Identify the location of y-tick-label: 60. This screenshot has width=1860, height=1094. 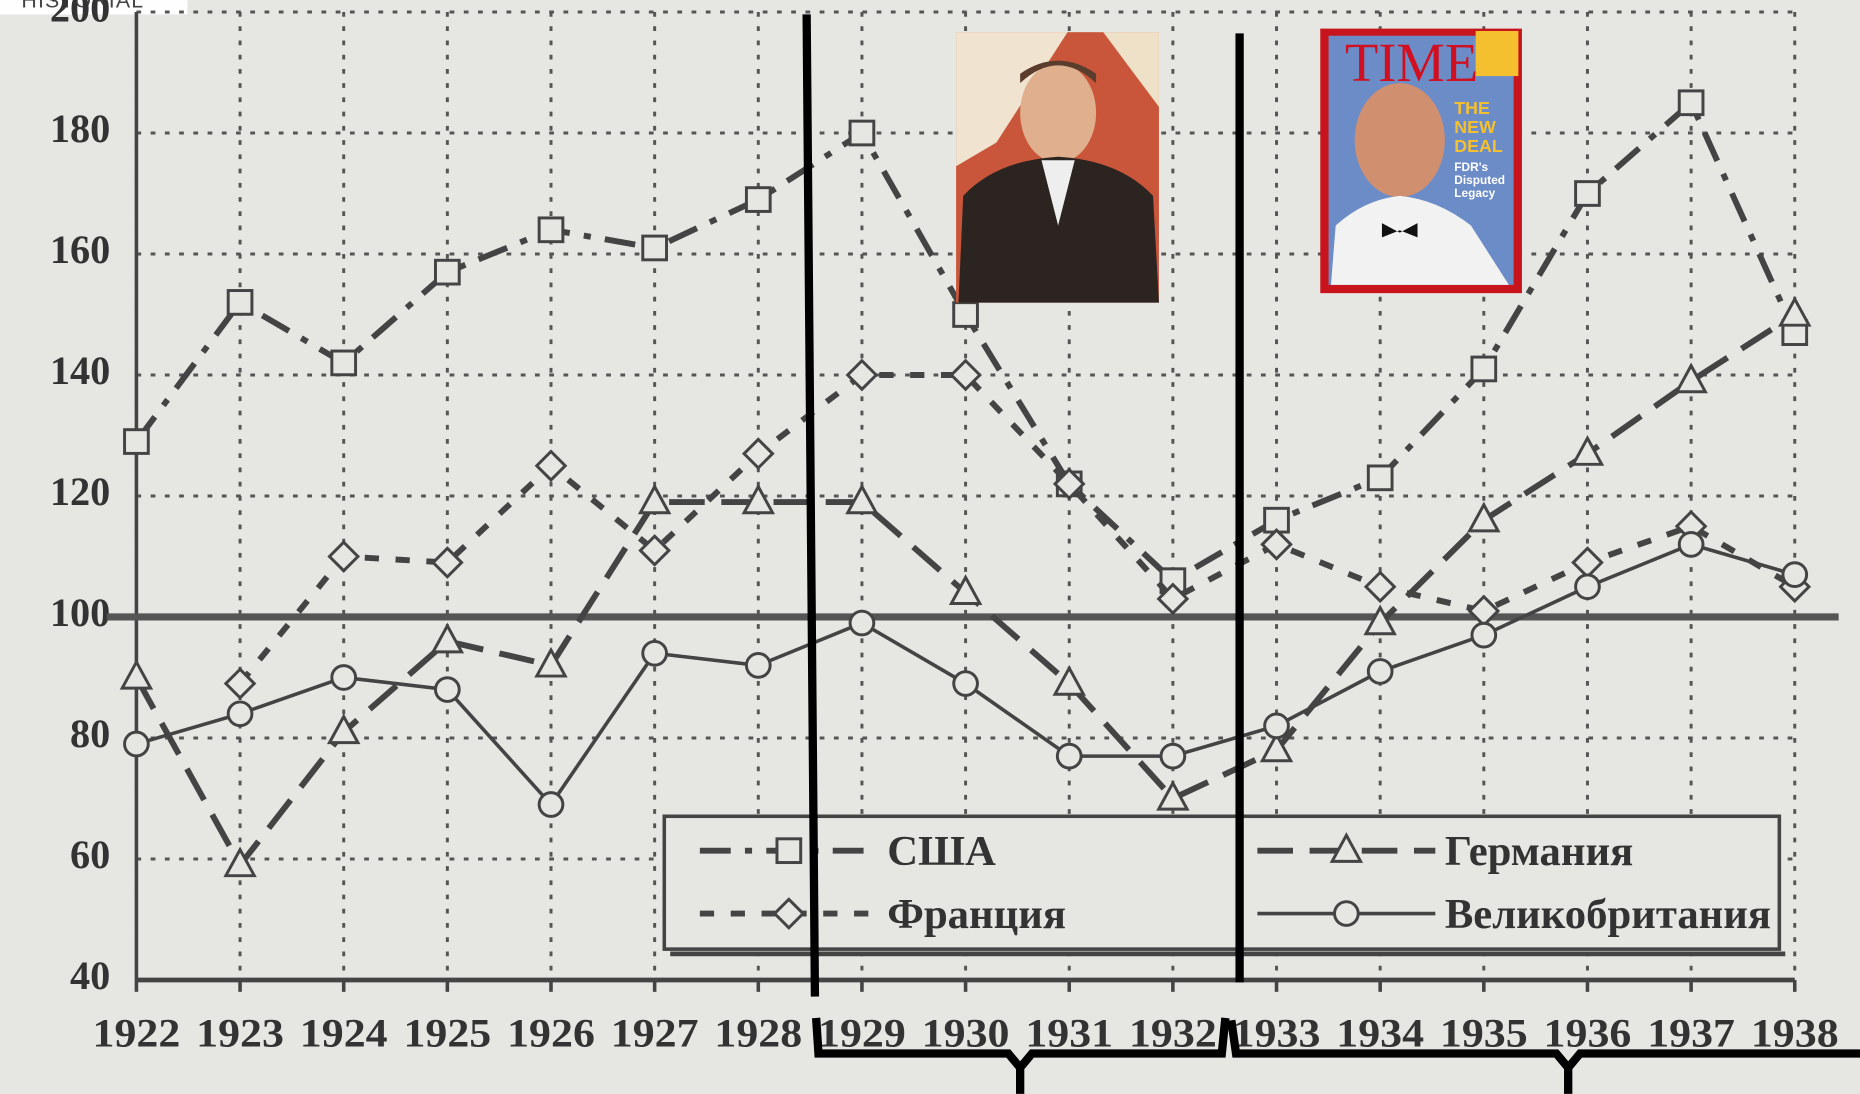
(90, 854).